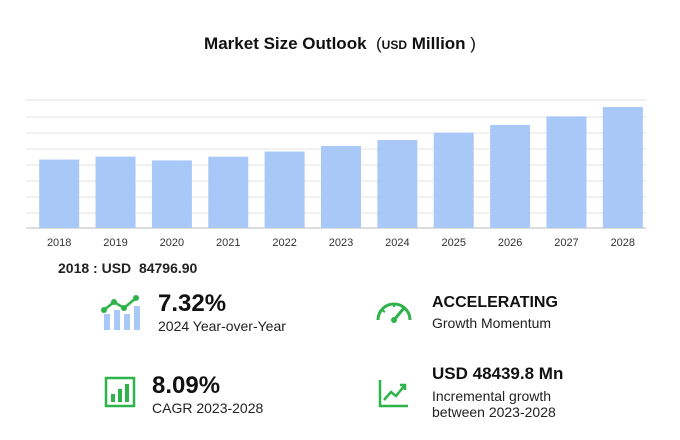 Image resolution: width=680 pixels, height=440 pixels. Describe the element at coordinates (498, 373) in the screenshot. I see `incremental-value: USD 48439.8 Mn` at that location.